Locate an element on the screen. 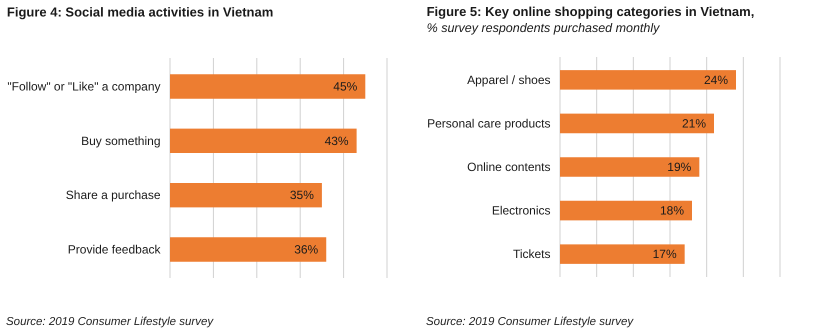  y-tick-label: Online contents is located at coordinates (508, 167).